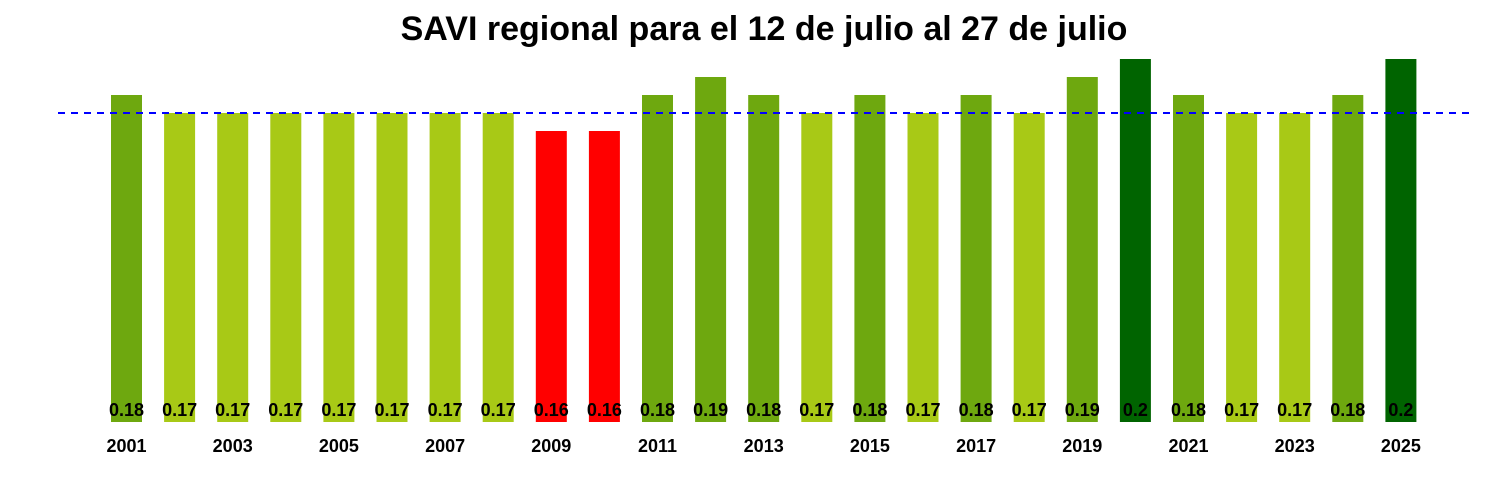 The width and height of the screenshot is (1500, 500). I want to click on bar-2008, so click(498, 267).